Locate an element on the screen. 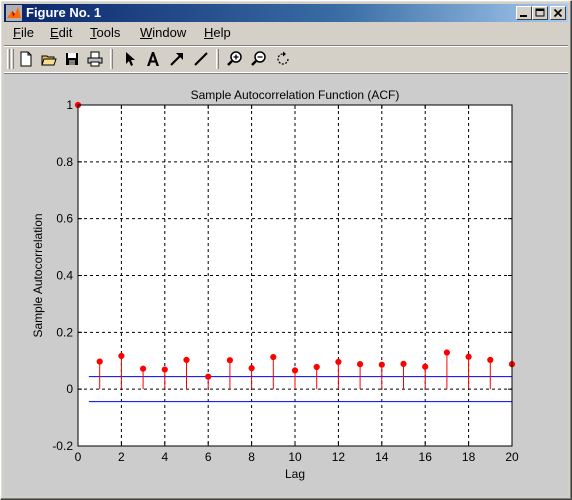  insert-arrow-button is located at coordinates (177, 59).